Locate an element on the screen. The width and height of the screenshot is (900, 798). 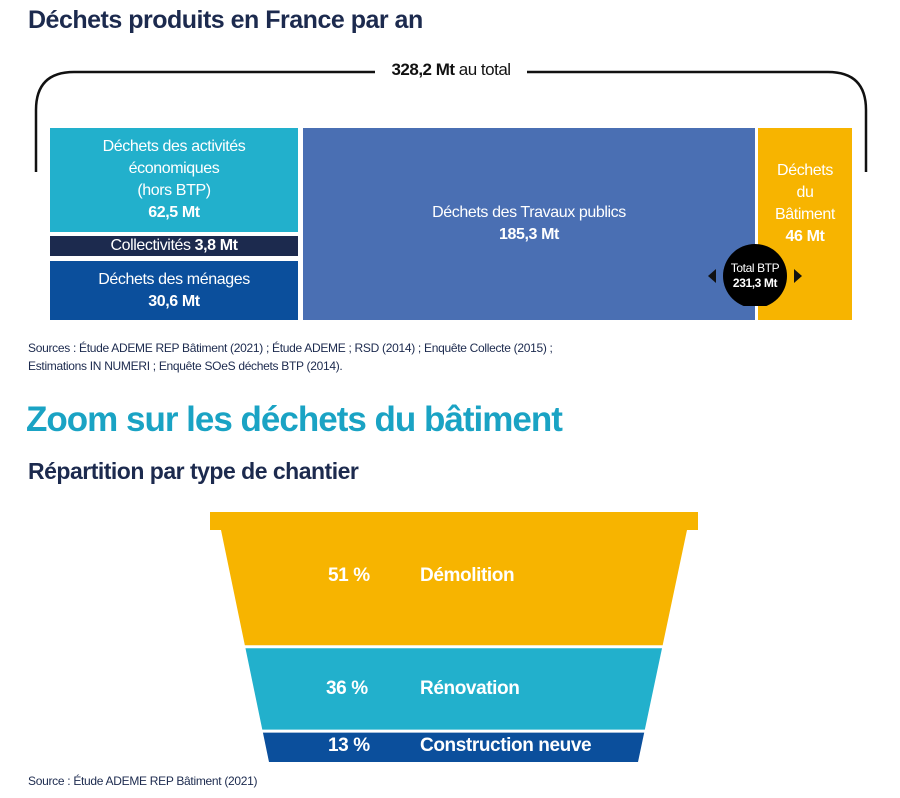
total-value: 328,2 Mt is located at coordinates (423, 69).